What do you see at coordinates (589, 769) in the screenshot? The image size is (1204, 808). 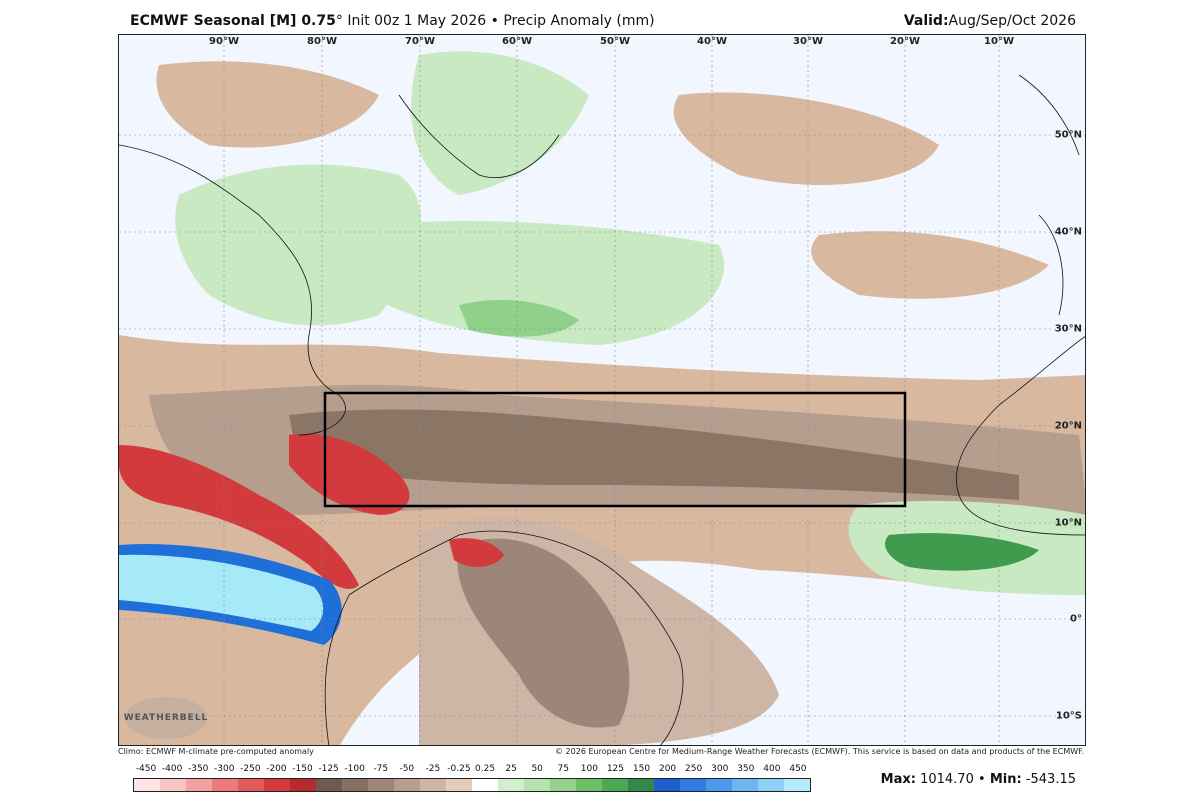 I see `colorbar-tick-label: 100` at bounding box center [589, 769].